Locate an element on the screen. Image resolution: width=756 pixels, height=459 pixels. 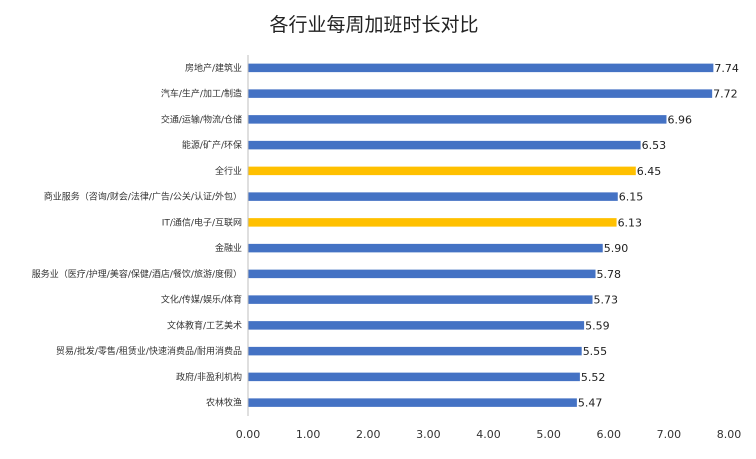
category-label: 服务业（医疗/护理/美容/保健/酒店/餐饮/旅游/度假） is located at coordinates (137, 274).